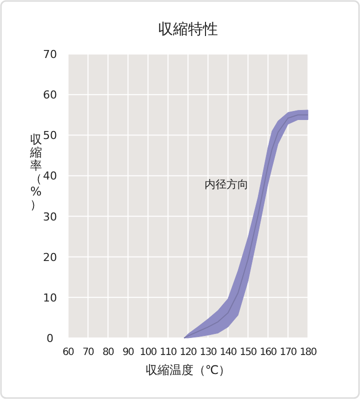 The image size is (360, 399). What do you see at coordinates (148, 352) in the screenshot?
I see `x-tick-label: 100` at bounding box center [148, 352].